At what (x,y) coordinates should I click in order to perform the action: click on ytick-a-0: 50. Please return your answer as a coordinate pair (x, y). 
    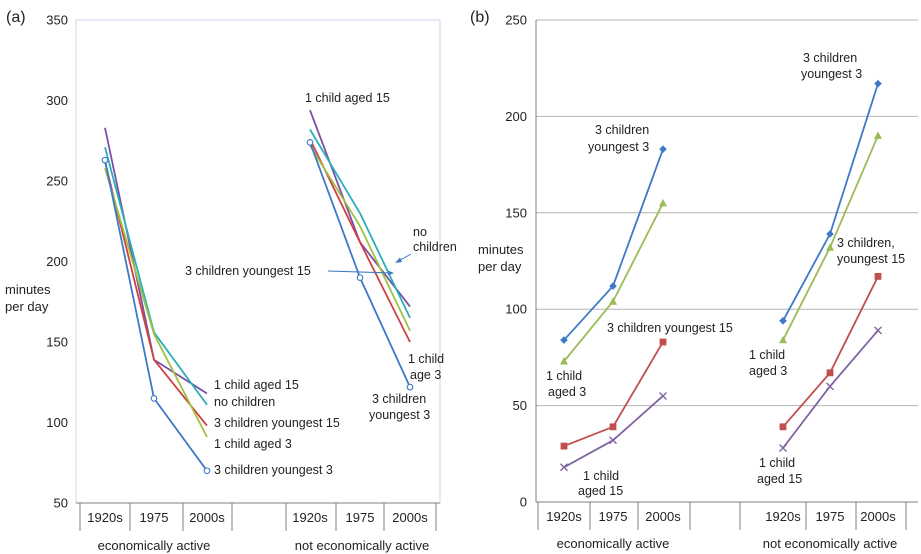
    Looking at the image, I should click on (61, 503).